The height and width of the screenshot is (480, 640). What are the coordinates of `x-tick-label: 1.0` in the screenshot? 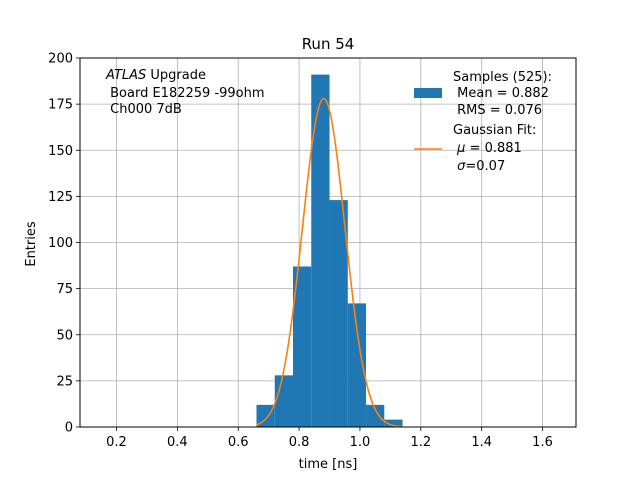 It's located at (360, 442).